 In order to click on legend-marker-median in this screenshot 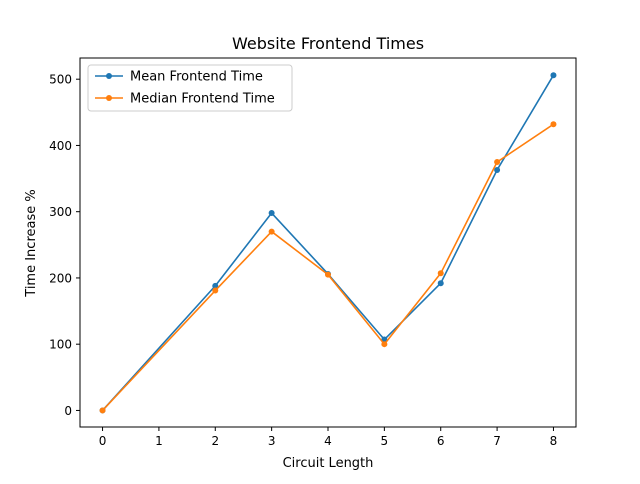, I will do `click(109, 98)`.